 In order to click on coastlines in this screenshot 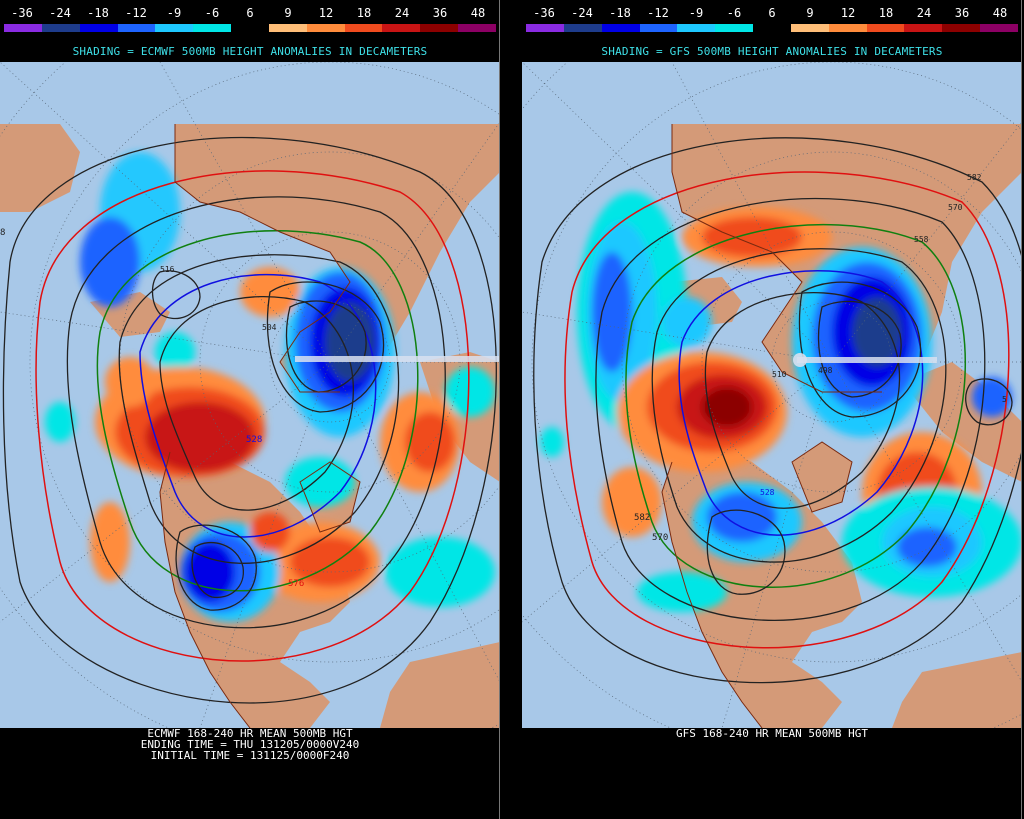, I will do `click(260, 426)`.